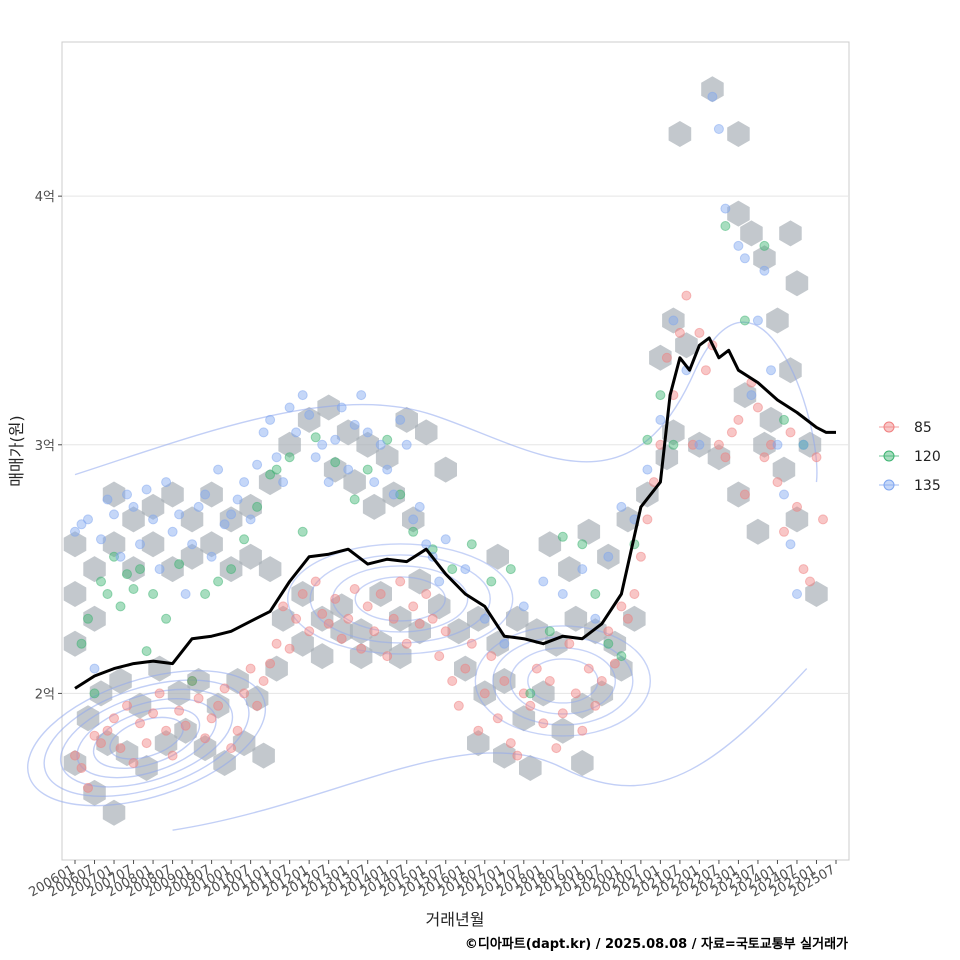 This screenshot has width=960, height=960. I want to click on legend-key-dot, so click(889, 485).